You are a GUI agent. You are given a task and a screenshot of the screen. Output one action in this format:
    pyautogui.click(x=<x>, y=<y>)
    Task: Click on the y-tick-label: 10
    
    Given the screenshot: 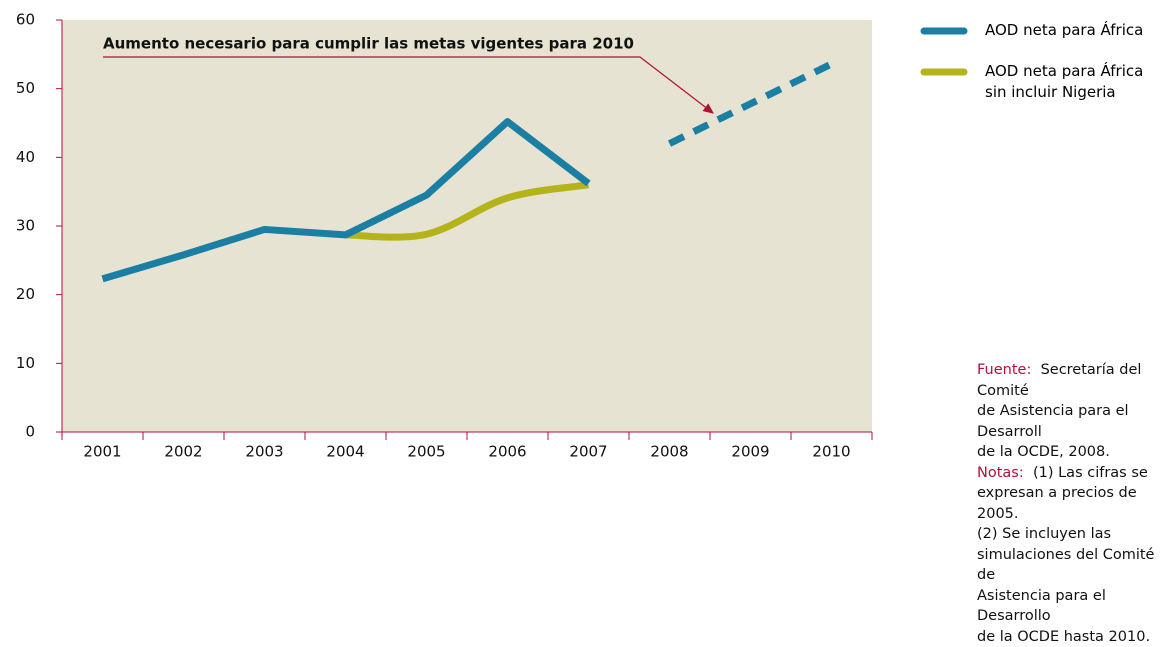 What is the action you would take?
    pyautogui.click(x=25, y=363)
    